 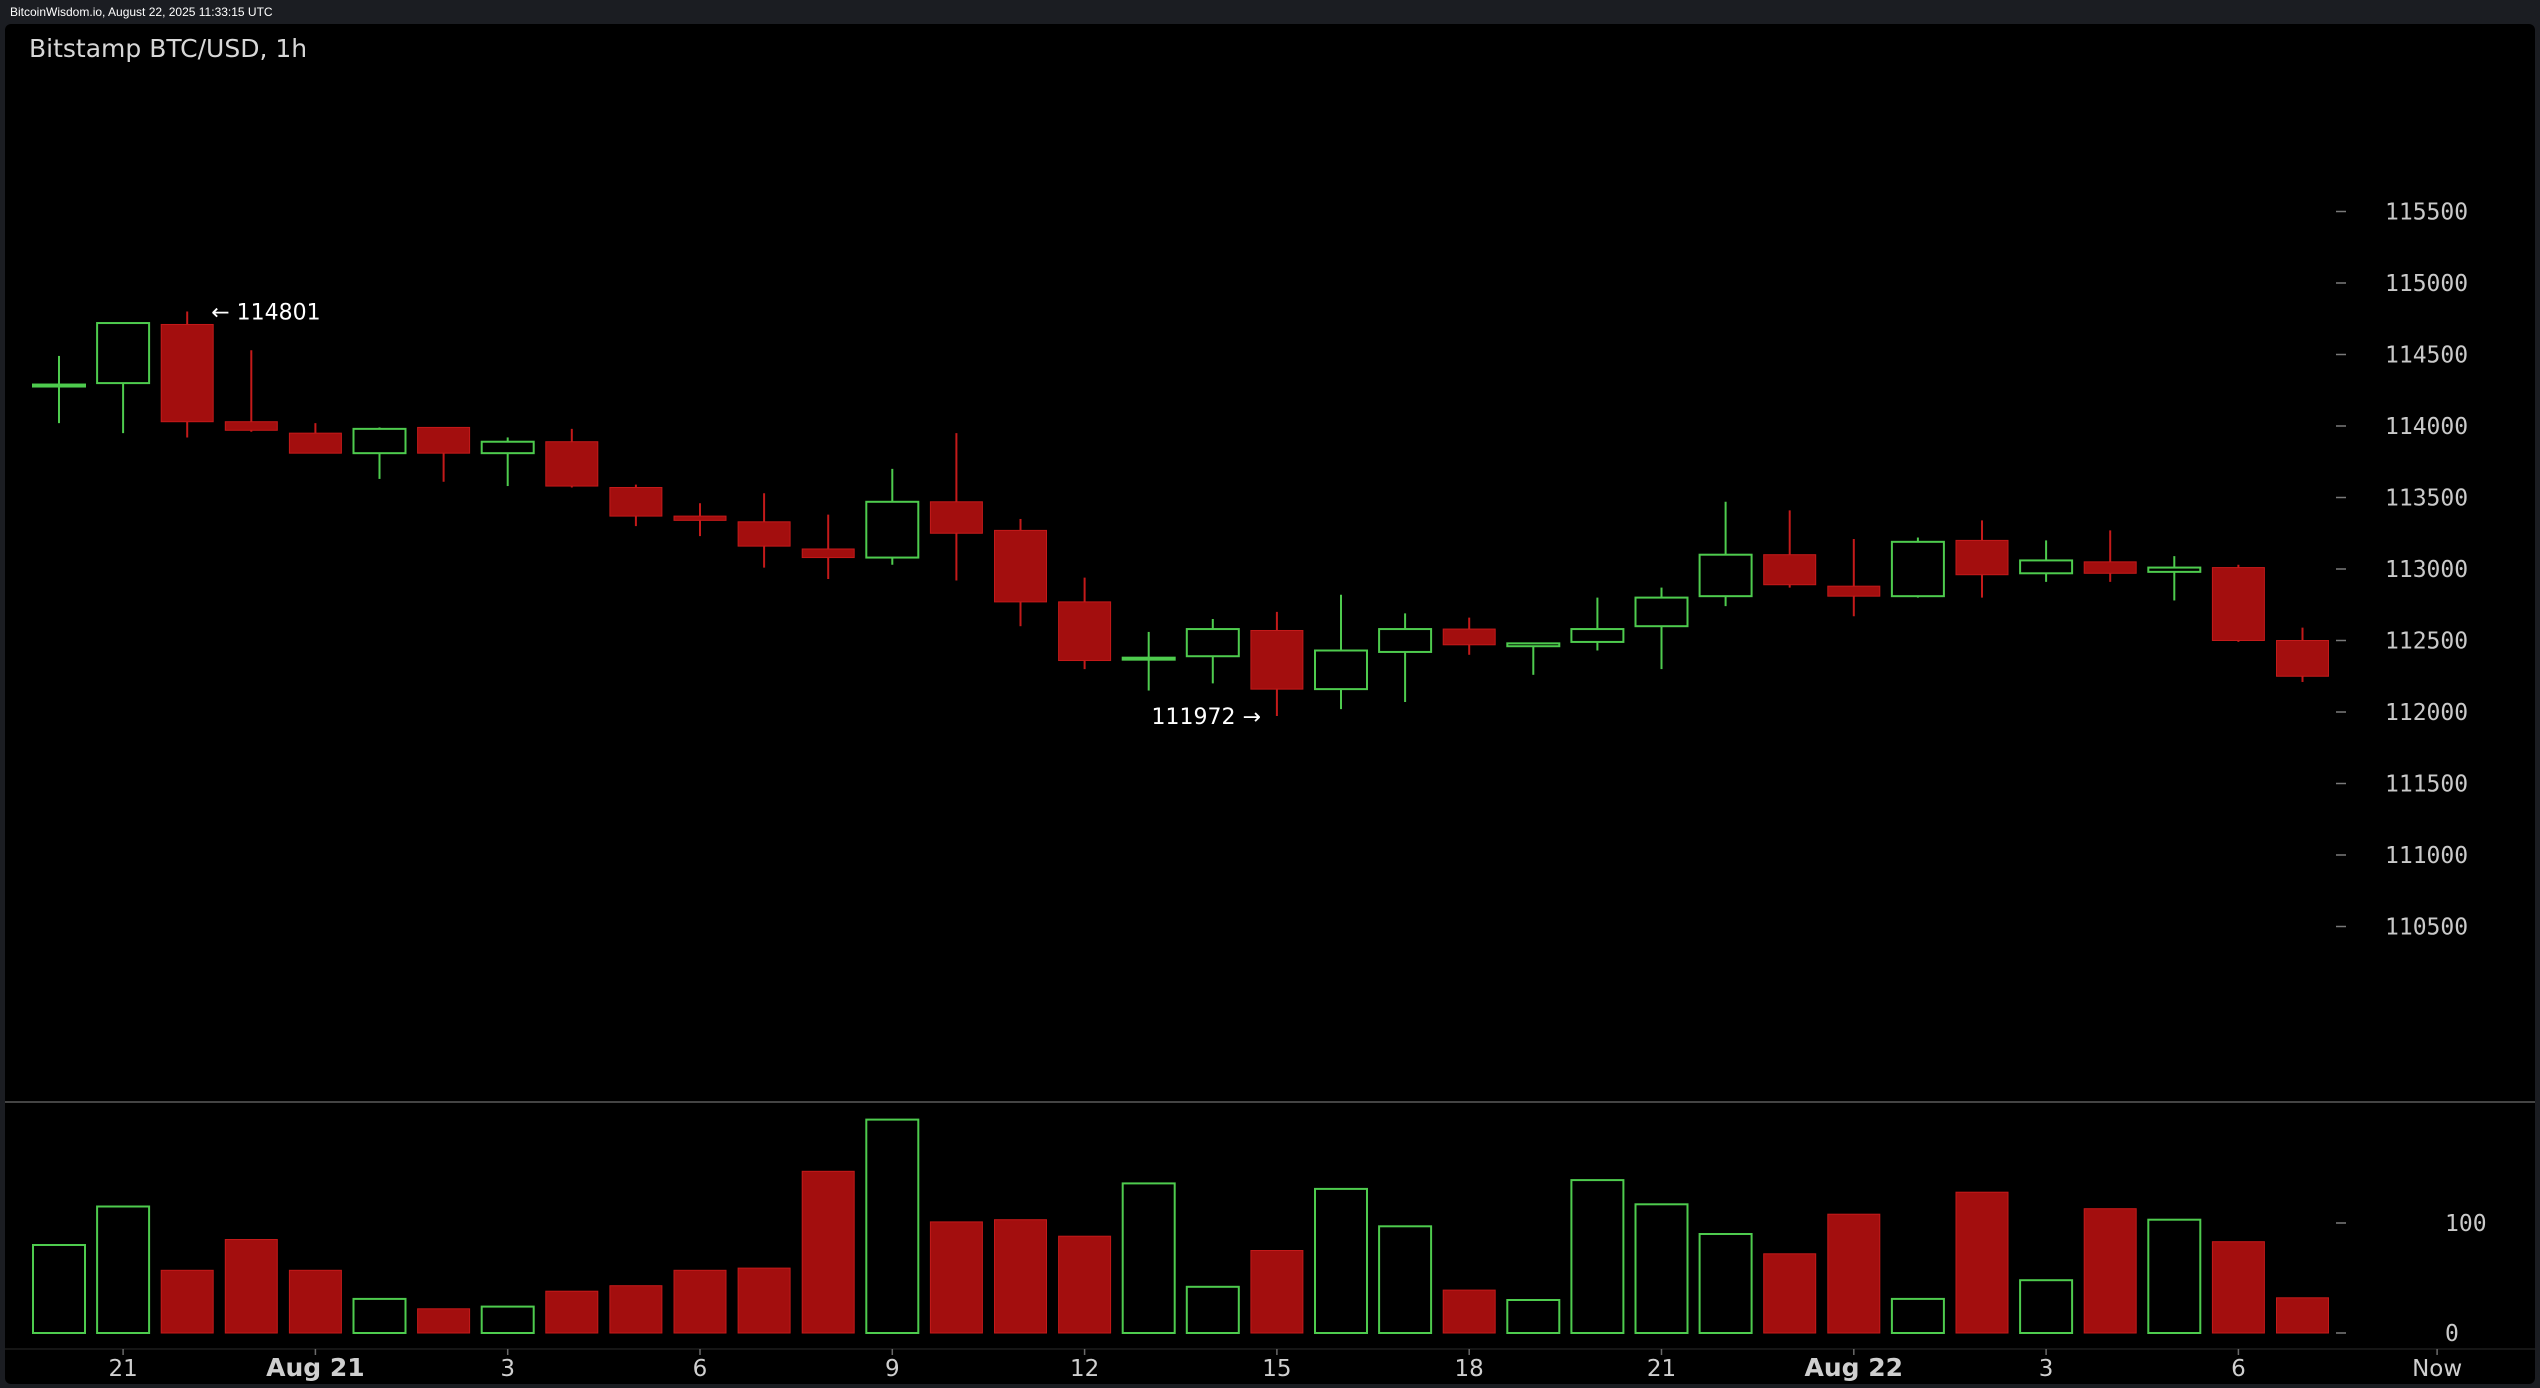 I want to click on x-tick-label: 12, so click(x=1084, y=1369).